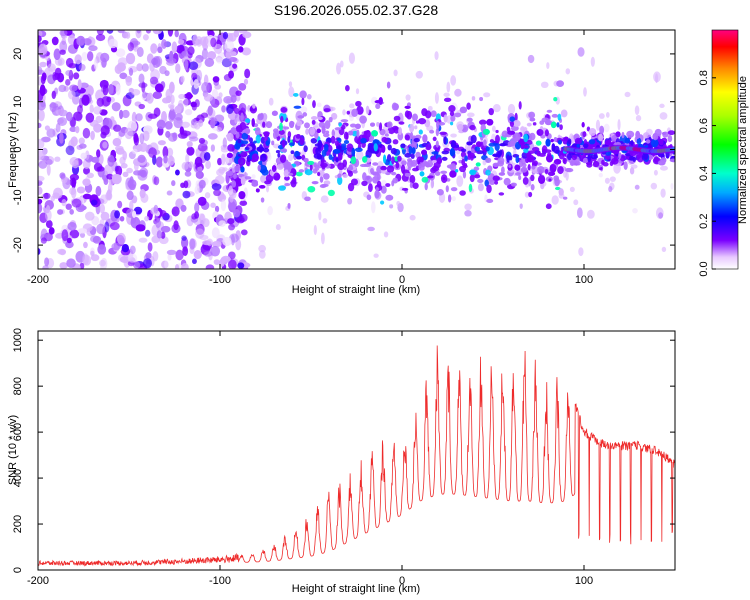 The image size is (750, 600). What do you see at coordinates (18, 149) in the screenshot?
I see `spectrogram-y-tick-label: 0` at bounding box center [18, 149].